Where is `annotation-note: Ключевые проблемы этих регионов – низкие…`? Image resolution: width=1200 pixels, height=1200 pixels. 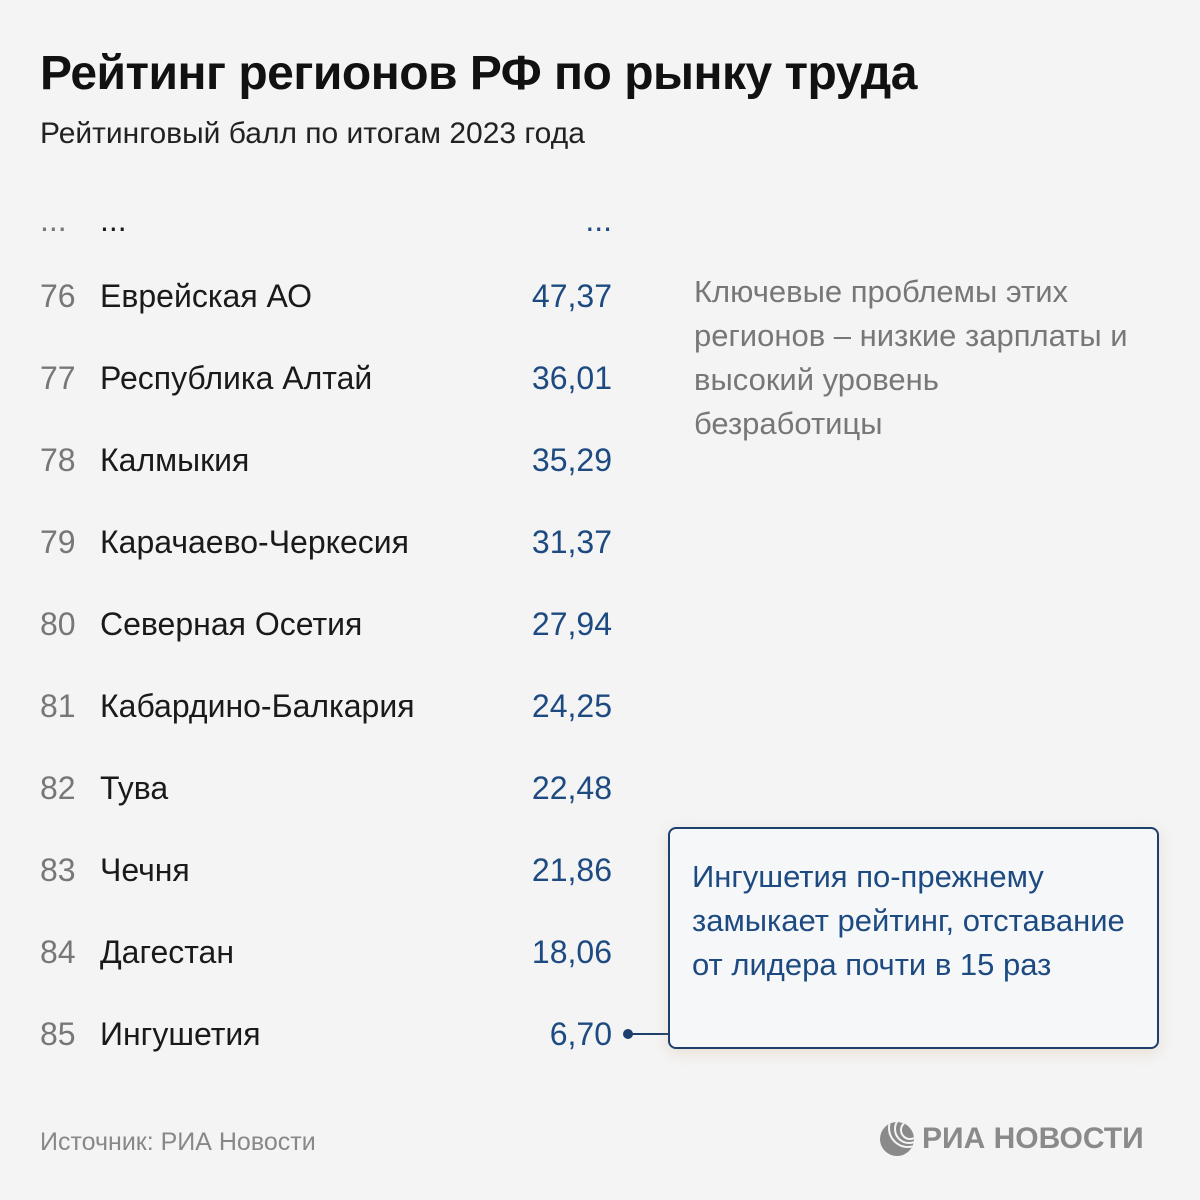
annotation-note: Ключевые проблемы этих регионов – низкие… is located at coordinates (911, 357).